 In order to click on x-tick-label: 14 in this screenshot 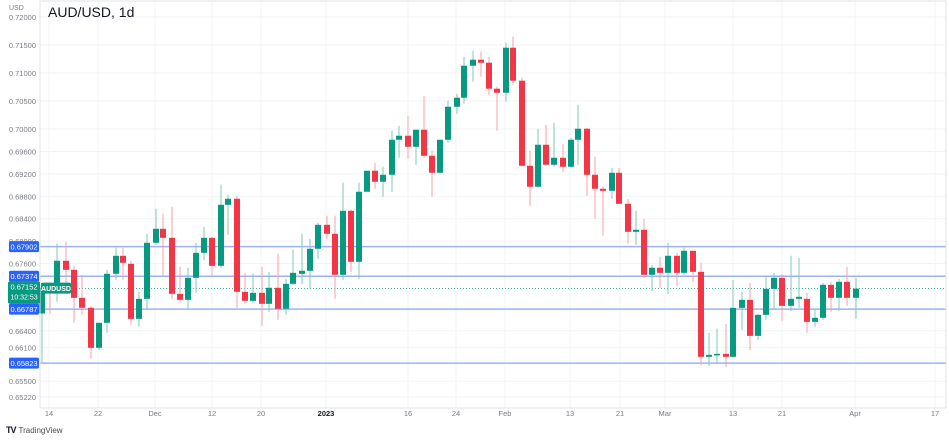, I will do `click(49, 413)`.